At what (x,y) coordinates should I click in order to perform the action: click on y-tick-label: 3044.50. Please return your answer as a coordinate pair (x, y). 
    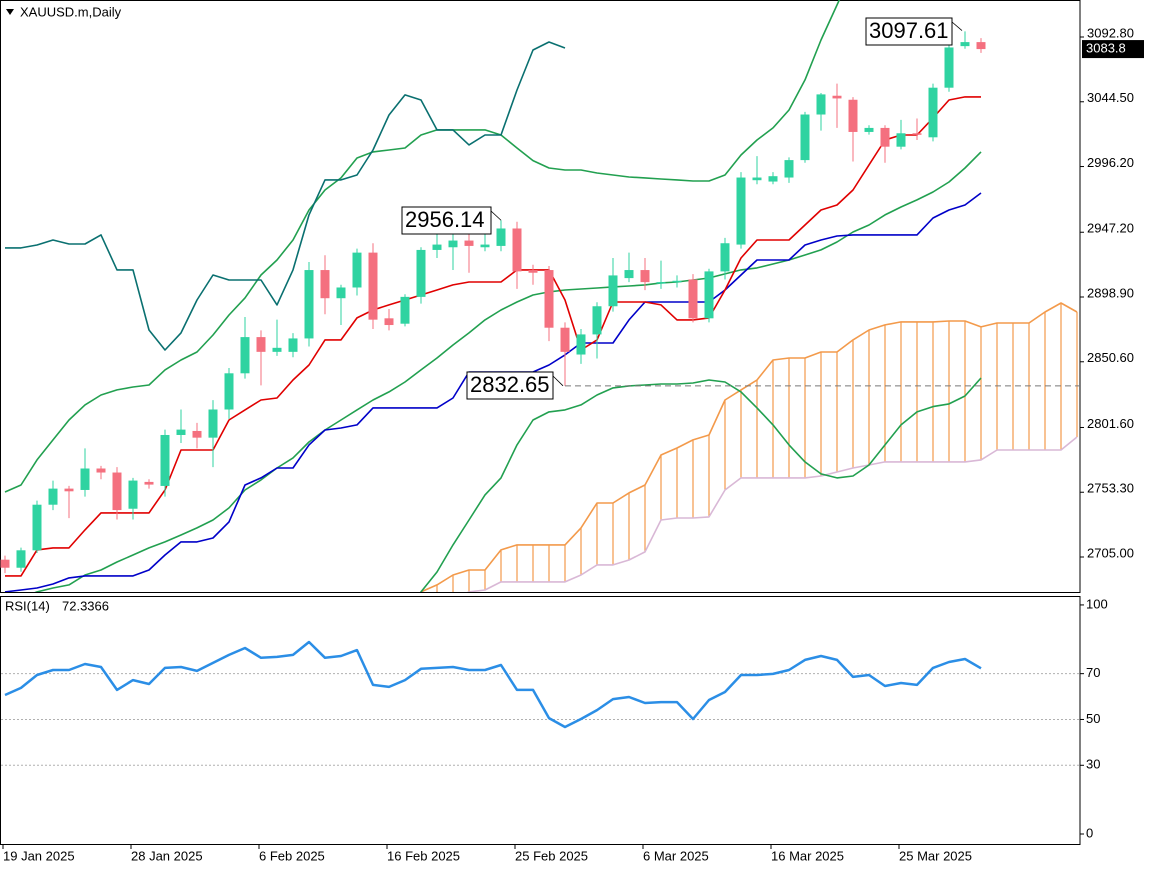
    Looking at the image, I should click on (1110, 97).